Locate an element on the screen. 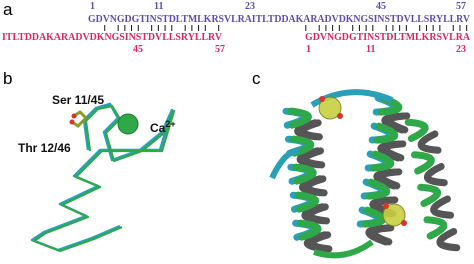  panel-label: a is located at coordinates (8, 9).